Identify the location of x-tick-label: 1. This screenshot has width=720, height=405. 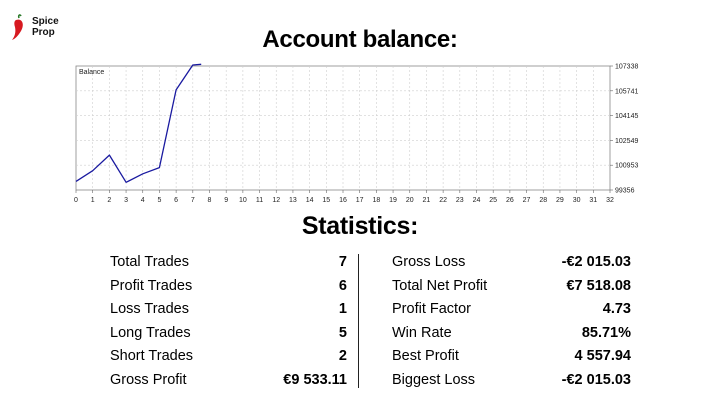
(93, 200).